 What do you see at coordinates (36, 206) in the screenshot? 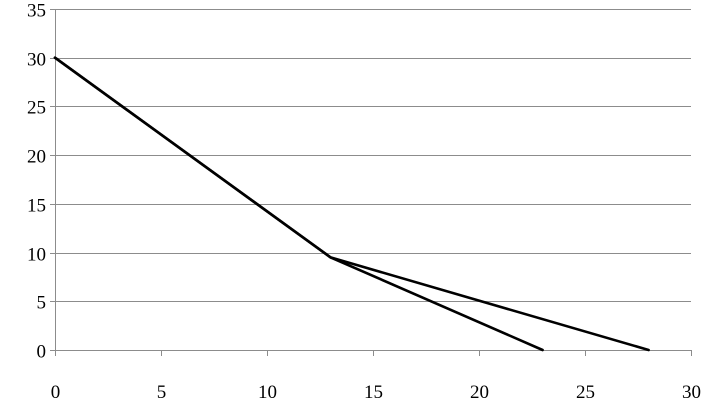
I see `y-tick-label-15: 15` at bounding box center [36, 206].